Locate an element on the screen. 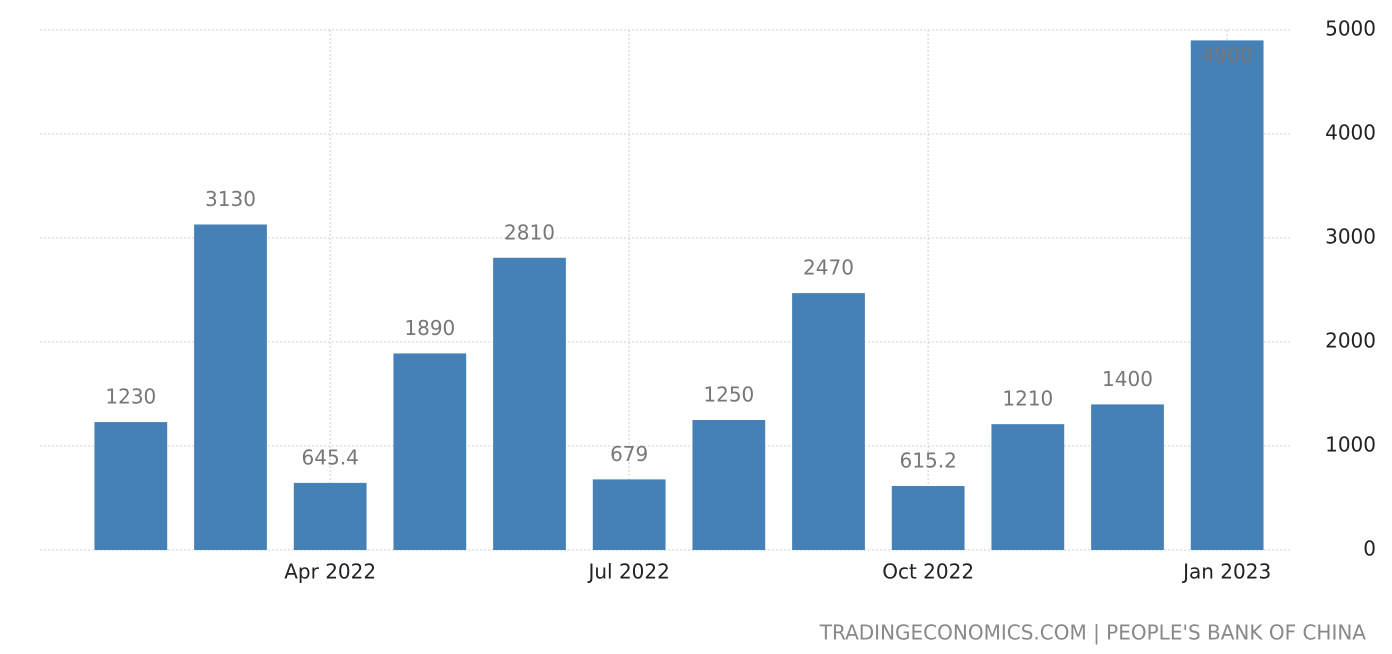 This screenshot has width=1392, height=654. x-tick-label: Oct 2022 is located at coordinates (928, 572).